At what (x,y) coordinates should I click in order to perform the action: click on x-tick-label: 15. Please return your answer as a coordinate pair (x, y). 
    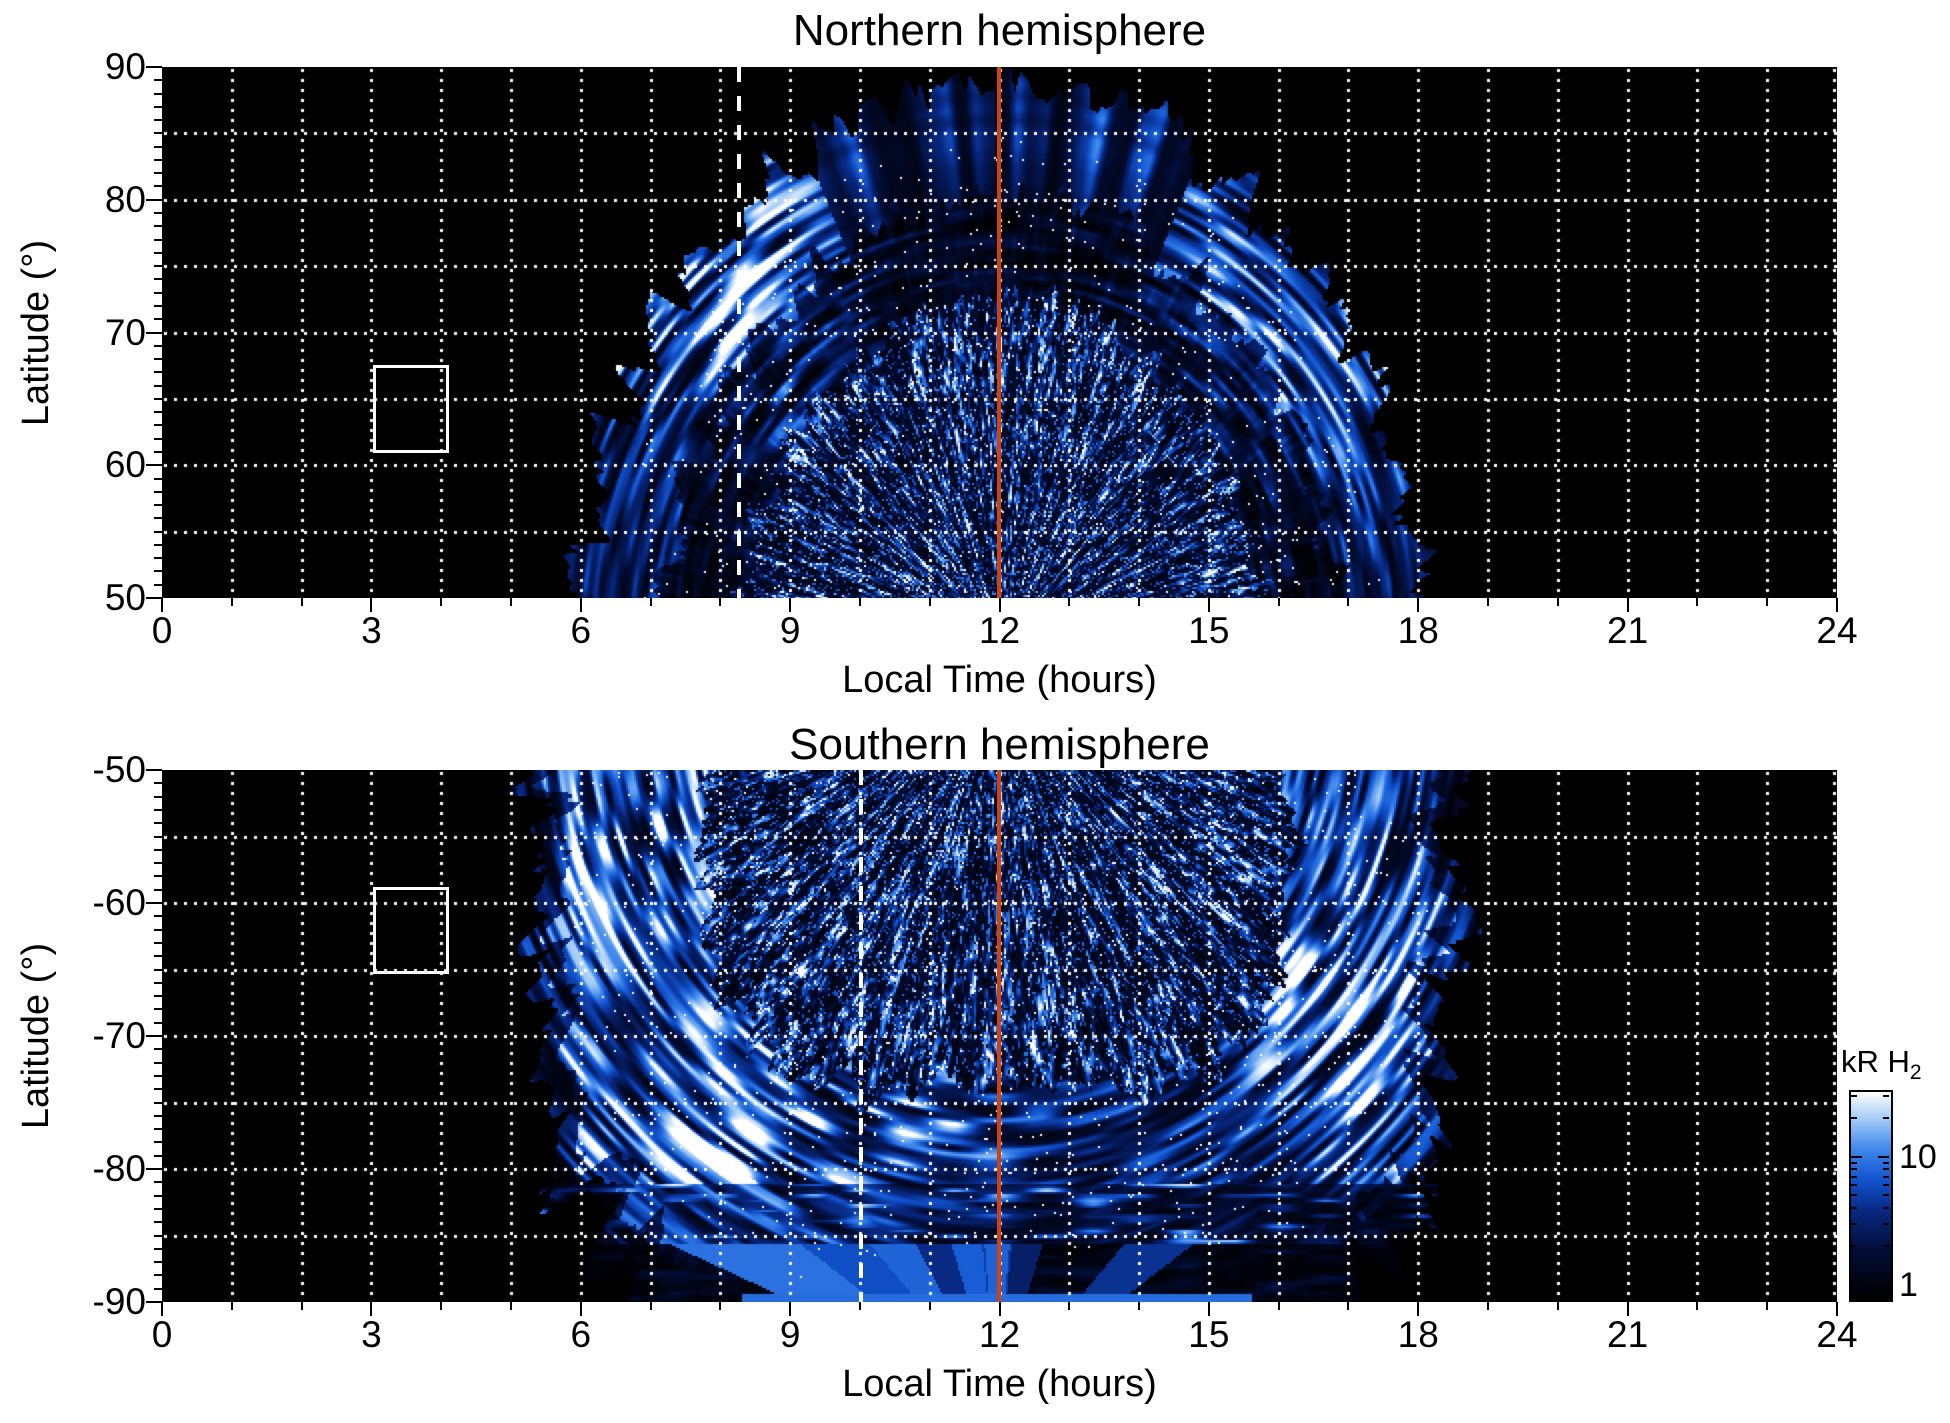
    Looking at the image, I should click on (1209, 630).